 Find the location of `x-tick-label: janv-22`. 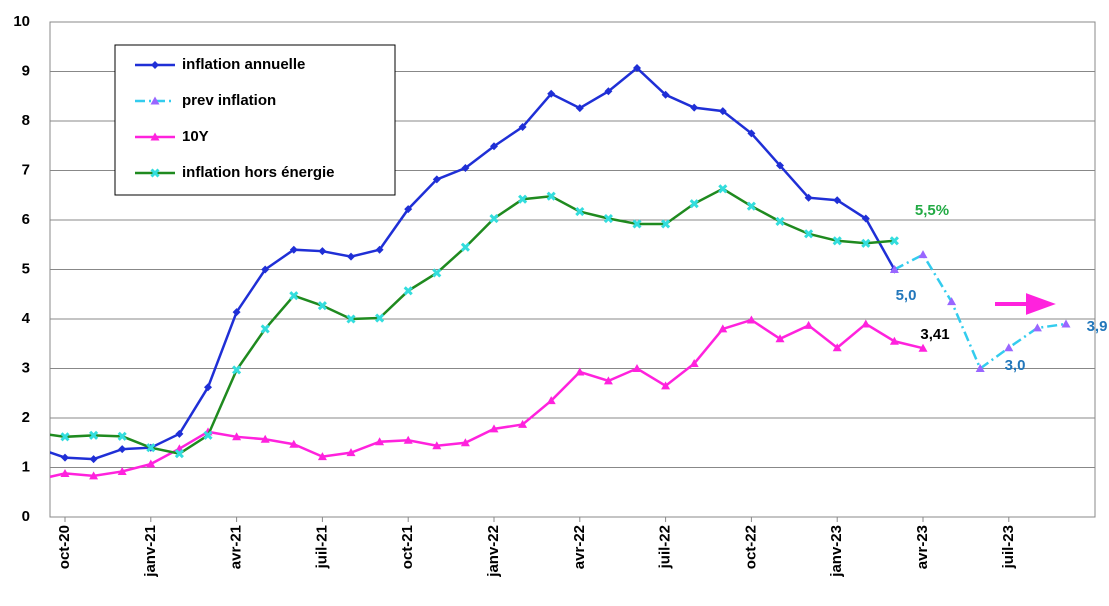

x-tick-label: janv-22 is located at coordinates (493, 551).